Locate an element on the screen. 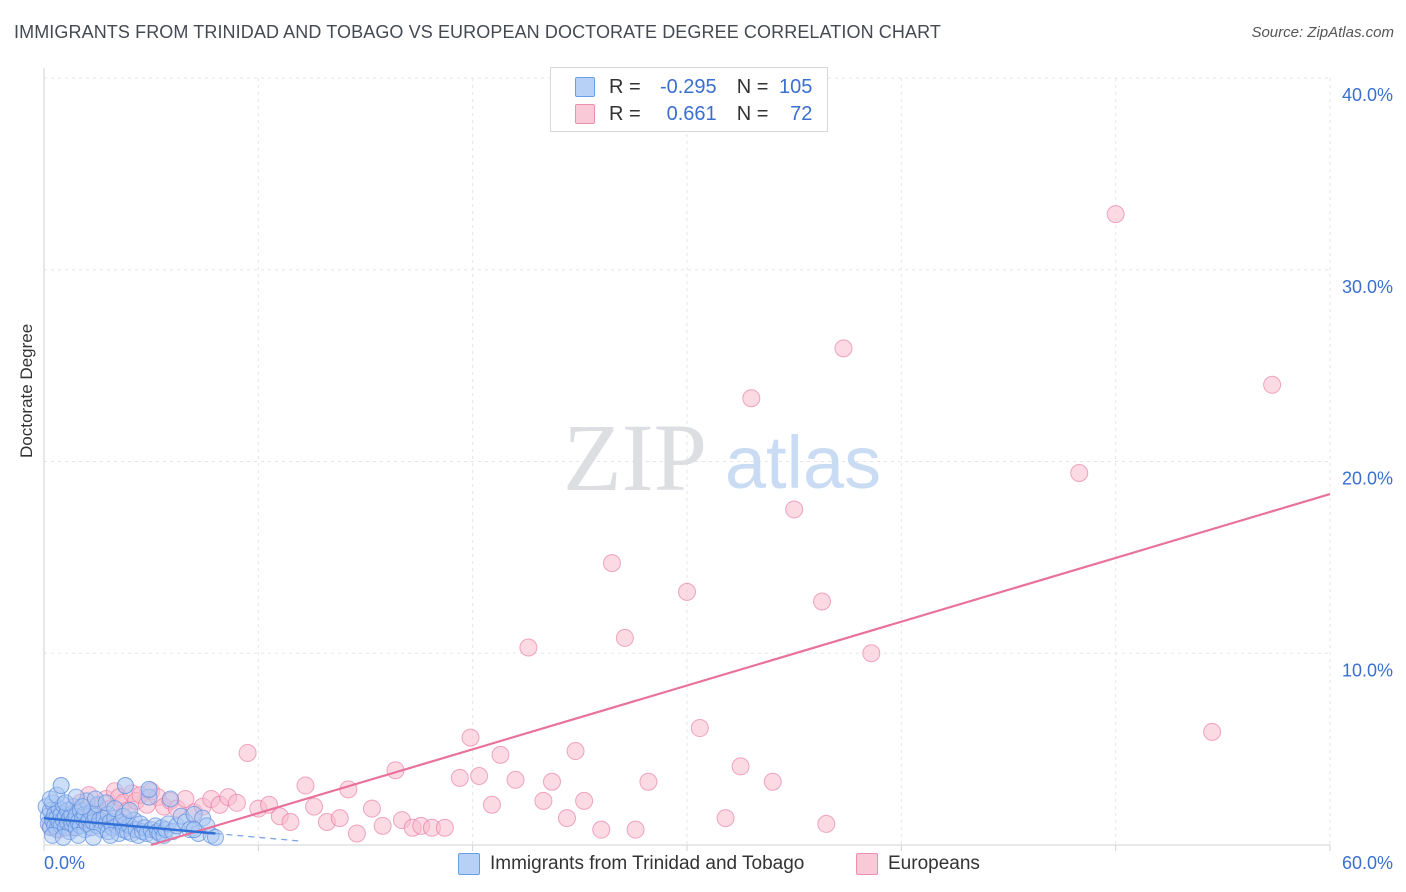  trinidad-trend-extension is located at coordinates (258, 837).